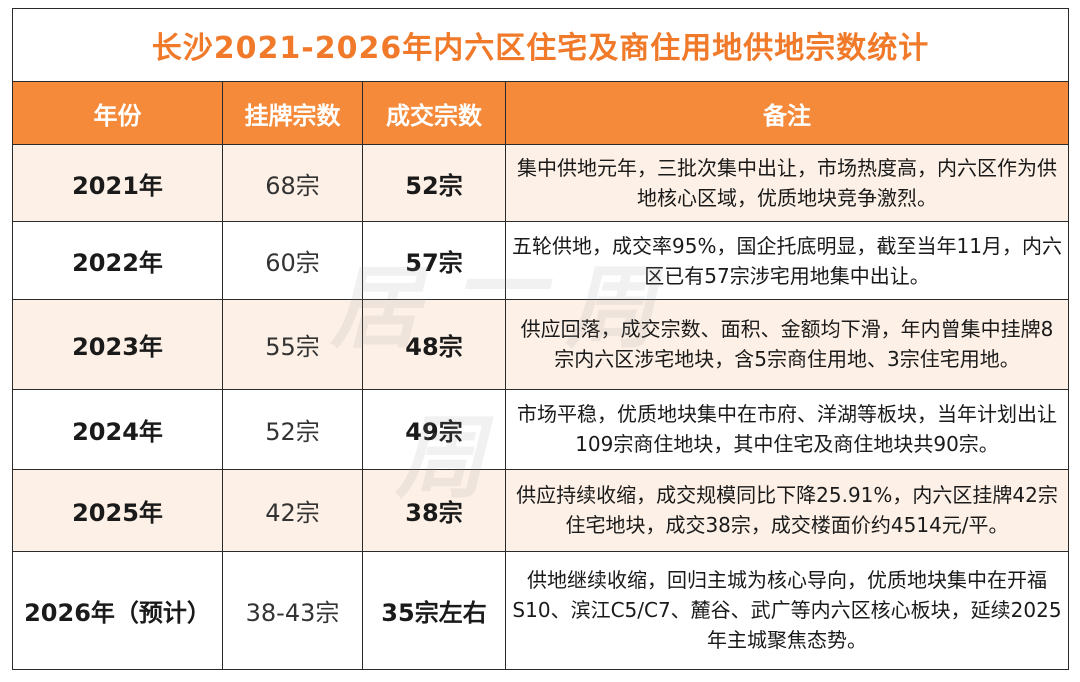 The height and width of the screenshot is (682, 1080). I want to click on table-title: 长沙2021-2026年内六区住宅及商住用地供地宗数统计, so click(540, 45).